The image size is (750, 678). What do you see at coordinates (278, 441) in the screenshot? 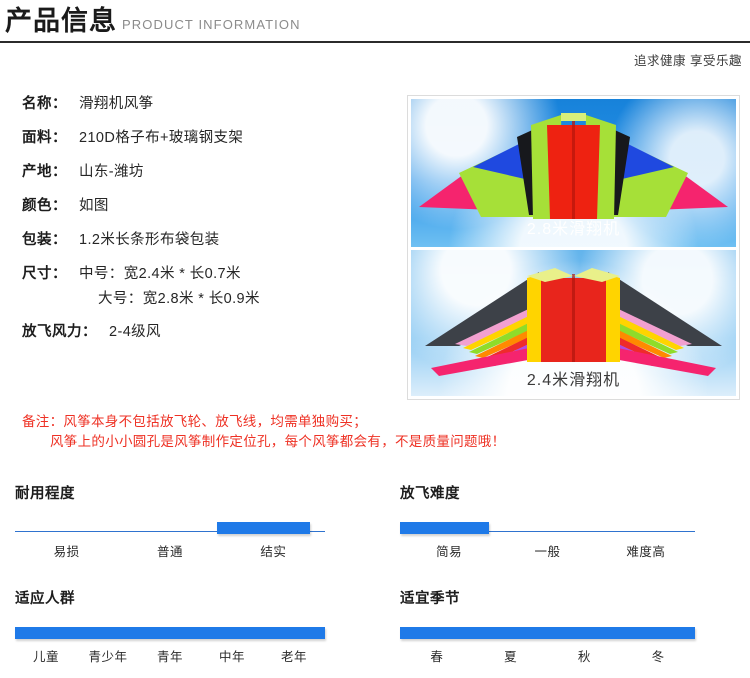
I see `remark-line-2: 风筝上的小小圆孔是风筝制作定位孔，每个风筝都会有，不是质量问题哦！` at bounding box center [278, 441].